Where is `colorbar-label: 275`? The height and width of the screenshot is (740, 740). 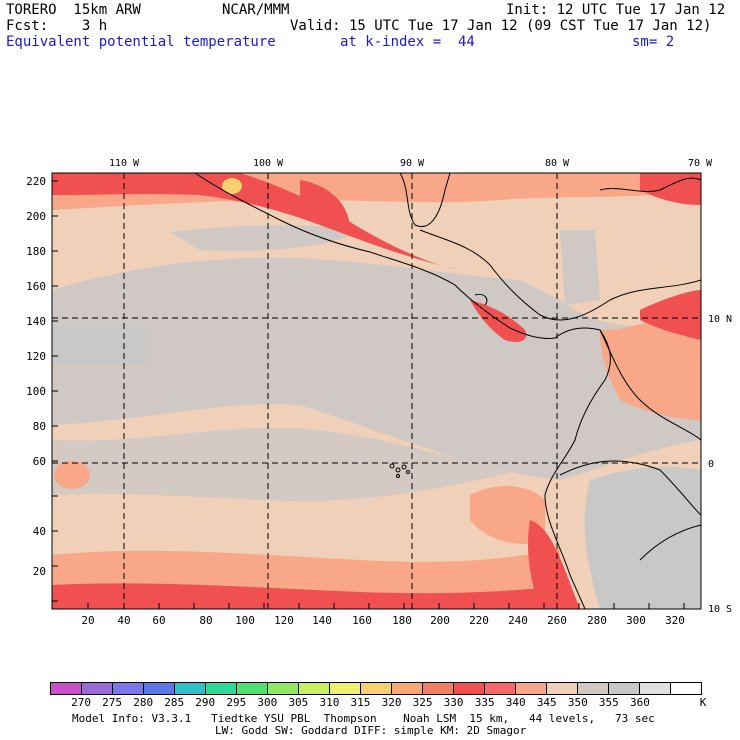
colorbar-label: 275 is located at coordinates (112, 702).